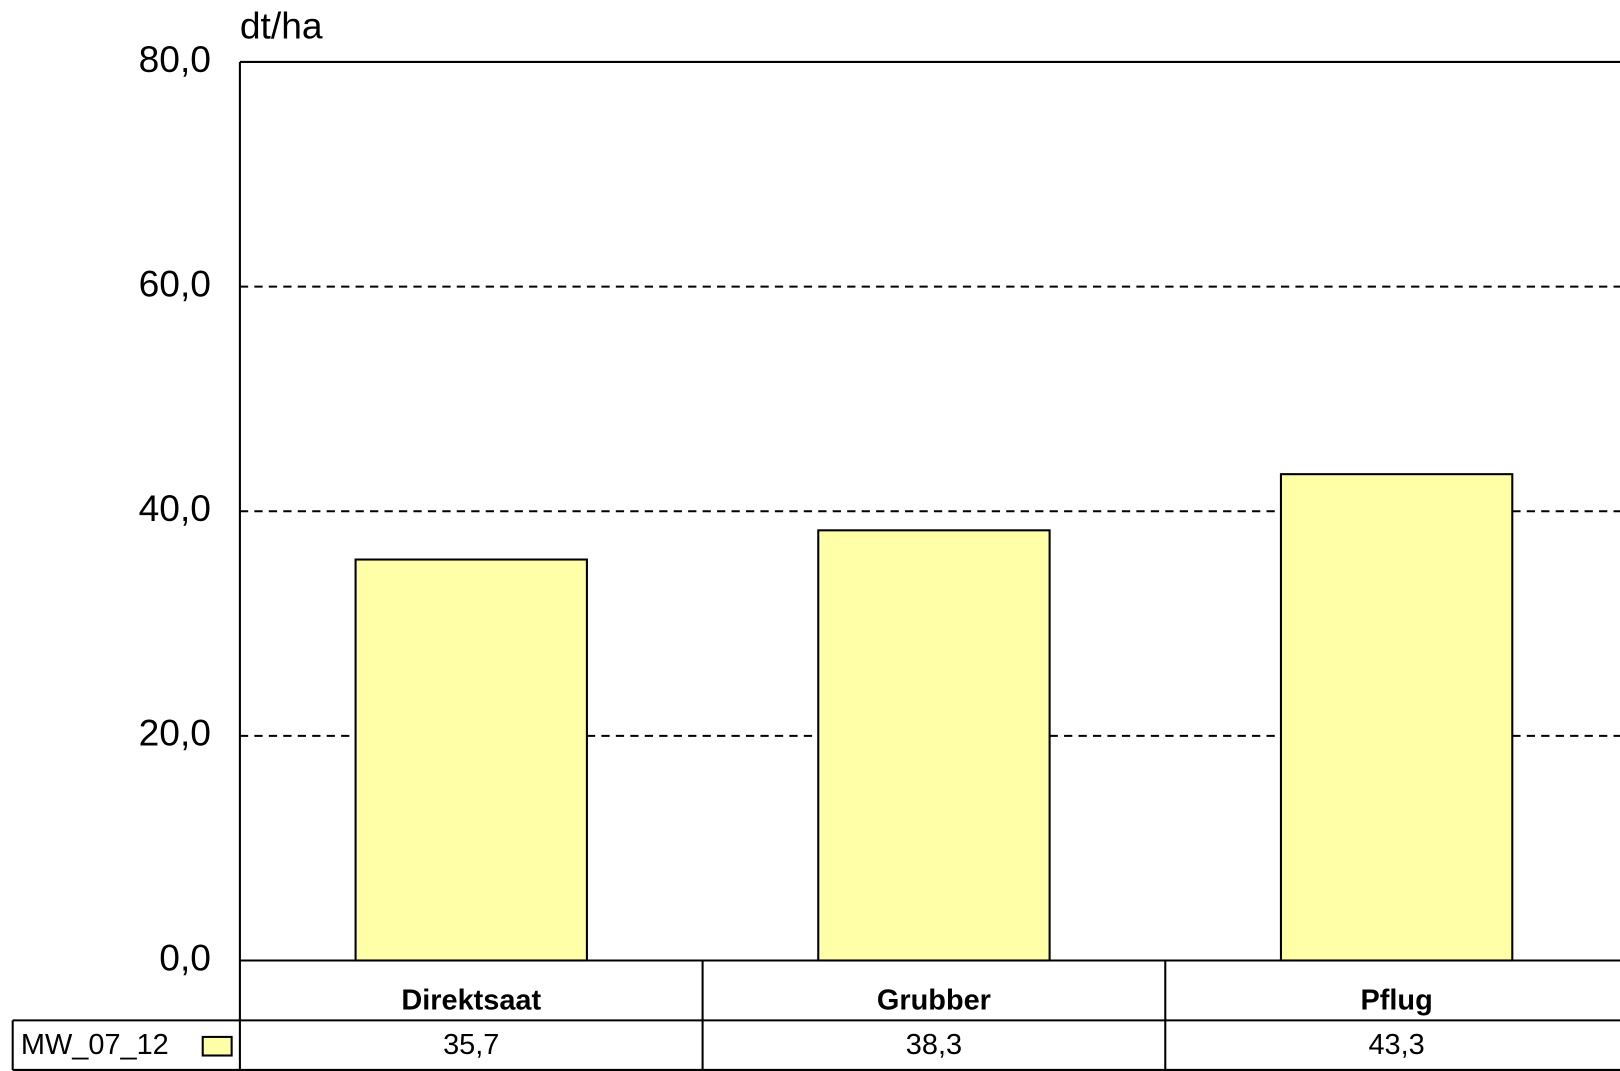  I want to click on value-label: 38,3, so click(934, 1045).